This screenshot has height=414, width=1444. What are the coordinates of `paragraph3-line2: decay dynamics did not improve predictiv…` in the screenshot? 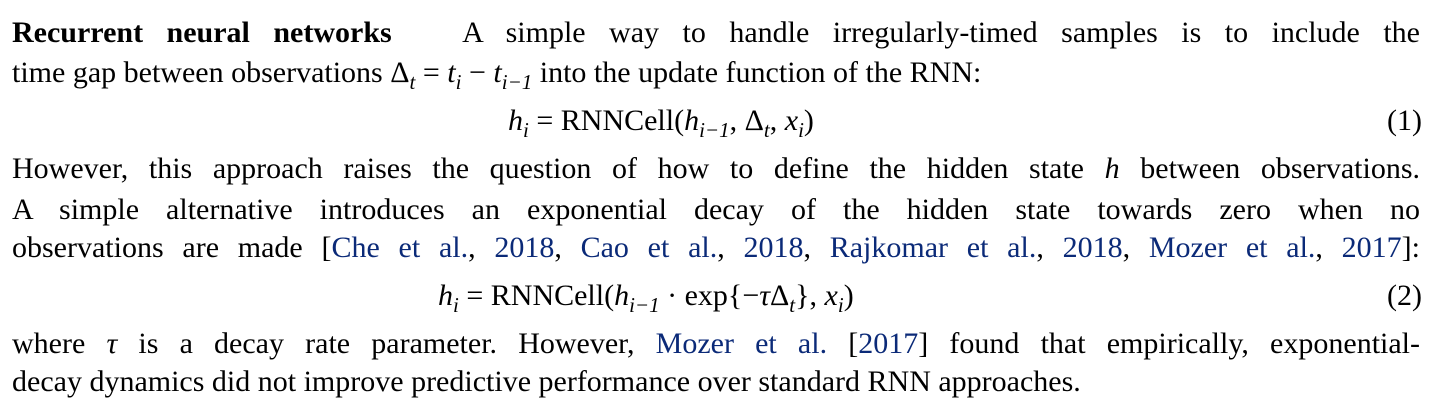 It's located at (546, 381).